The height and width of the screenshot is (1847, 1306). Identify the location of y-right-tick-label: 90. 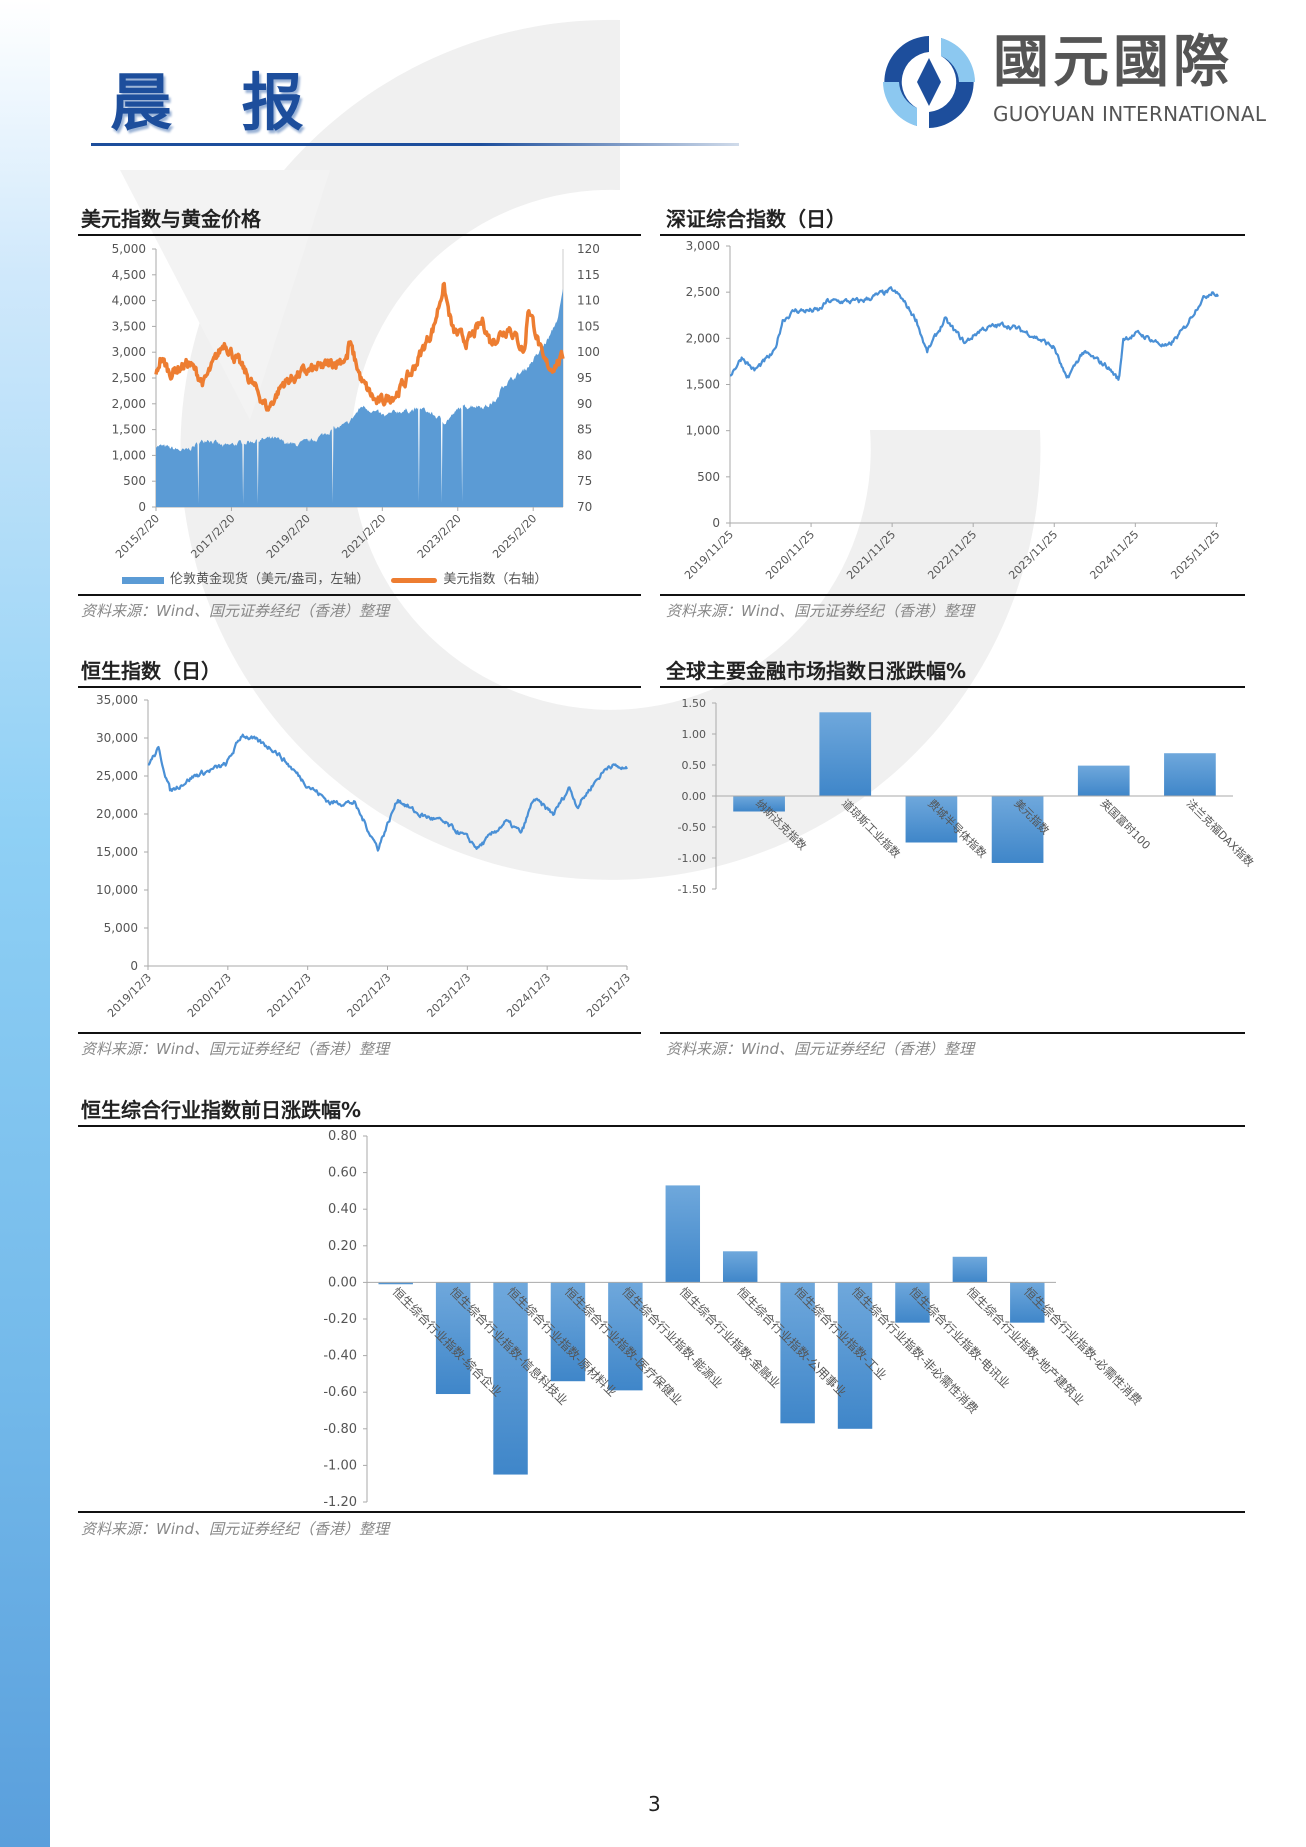
(584, 404).